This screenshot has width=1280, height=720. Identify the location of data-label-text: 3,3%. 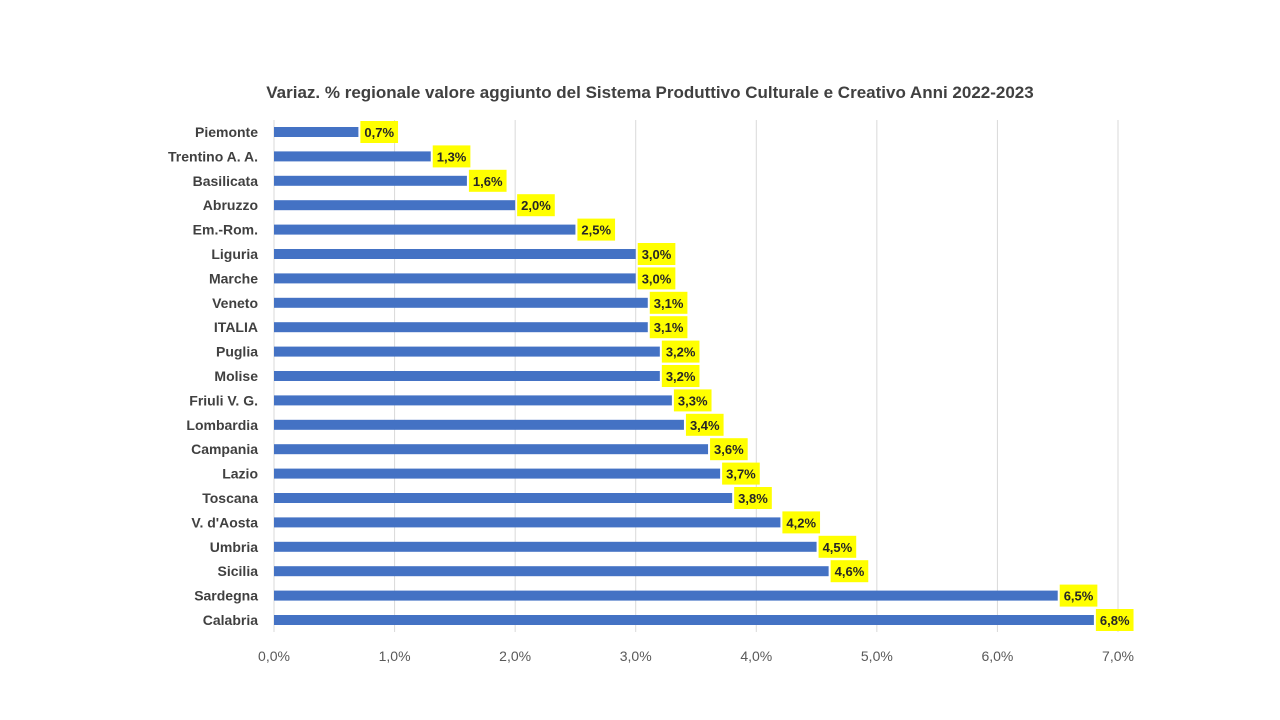
(693, 400).